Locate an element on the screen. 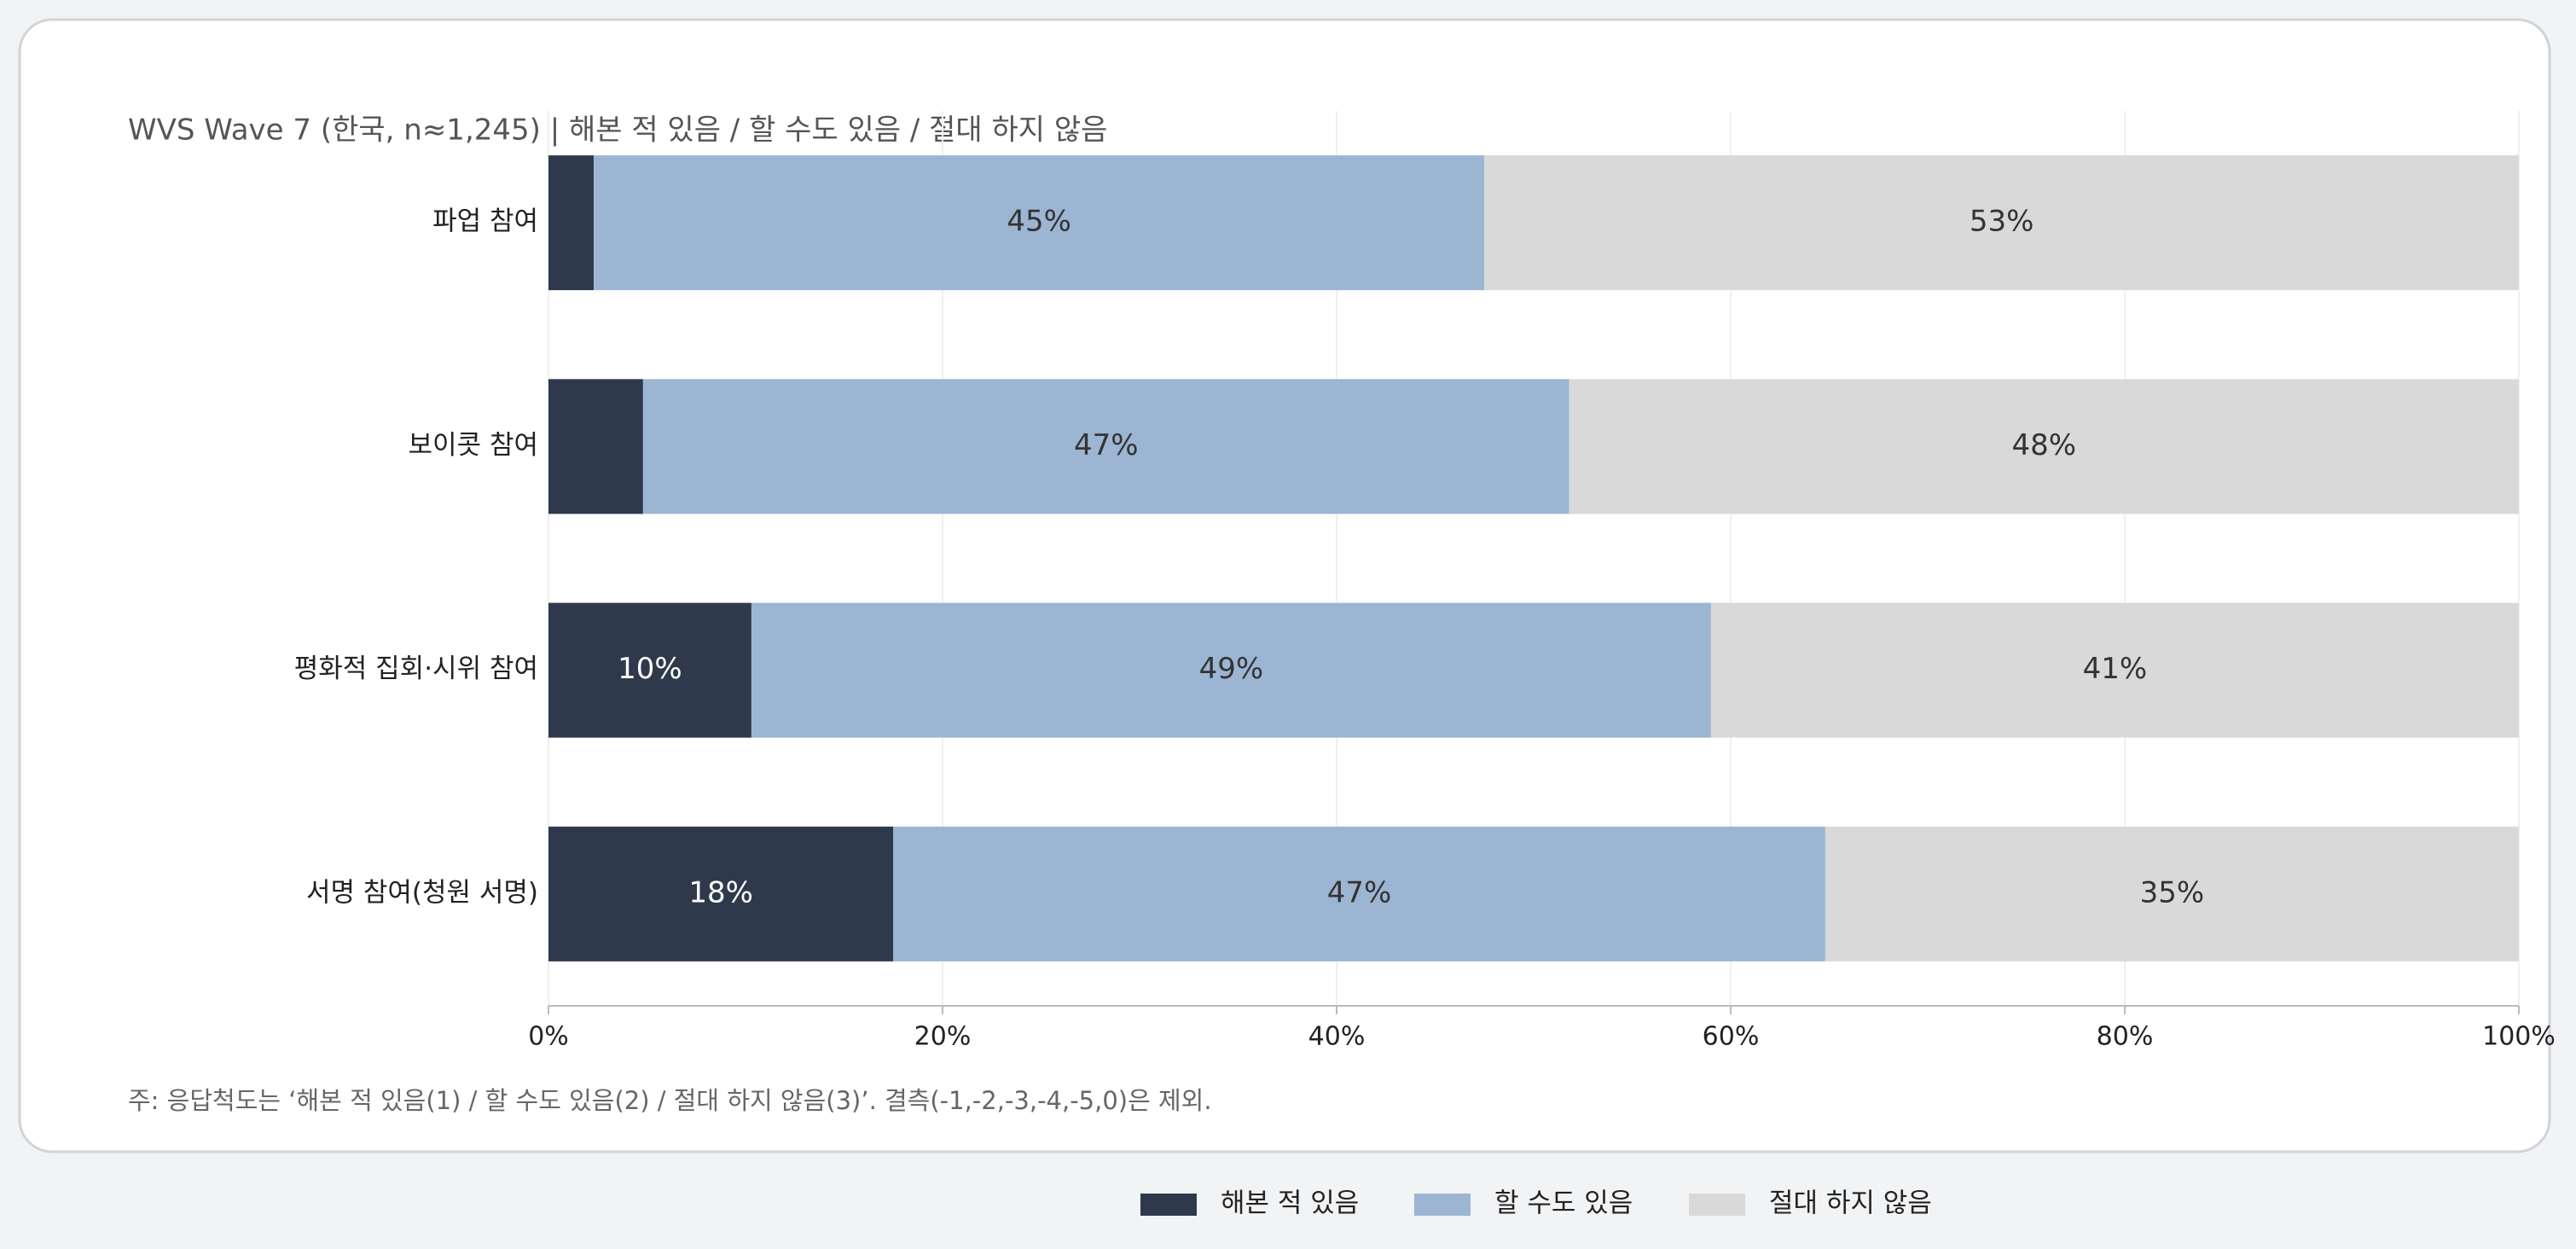 This screenshot has height=1249, width=2576. legend-label: 절대 하지 않음 is located at coordinates (1850, 1203).